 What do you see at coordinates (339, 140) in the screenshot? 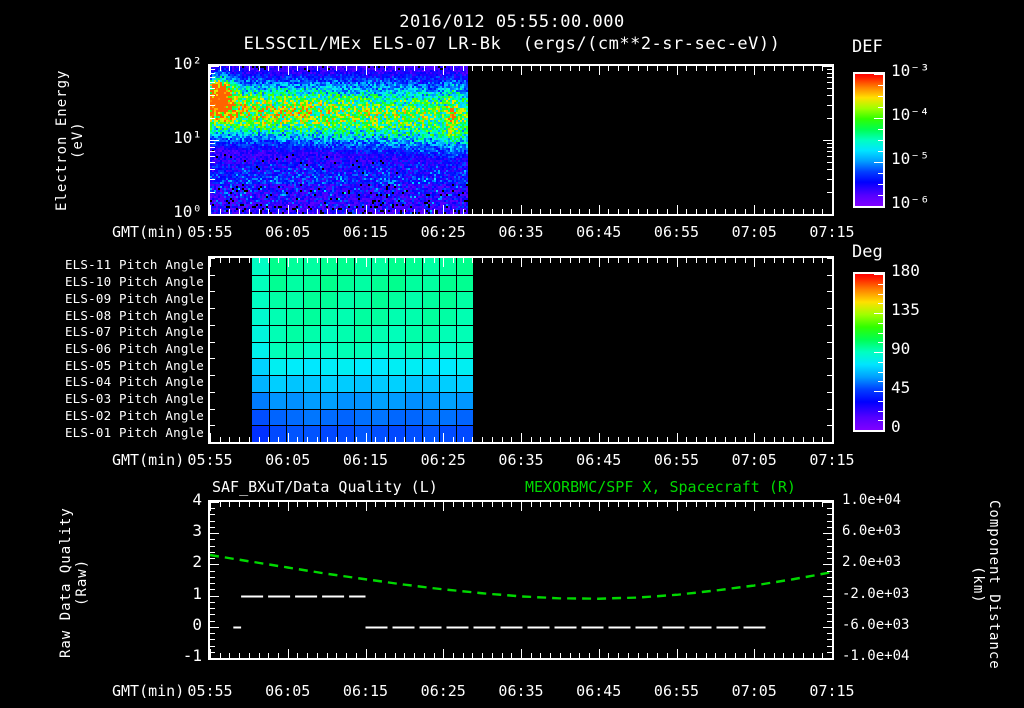
I see `electron-energy-spectrogram` at bounding box center [339, 140].